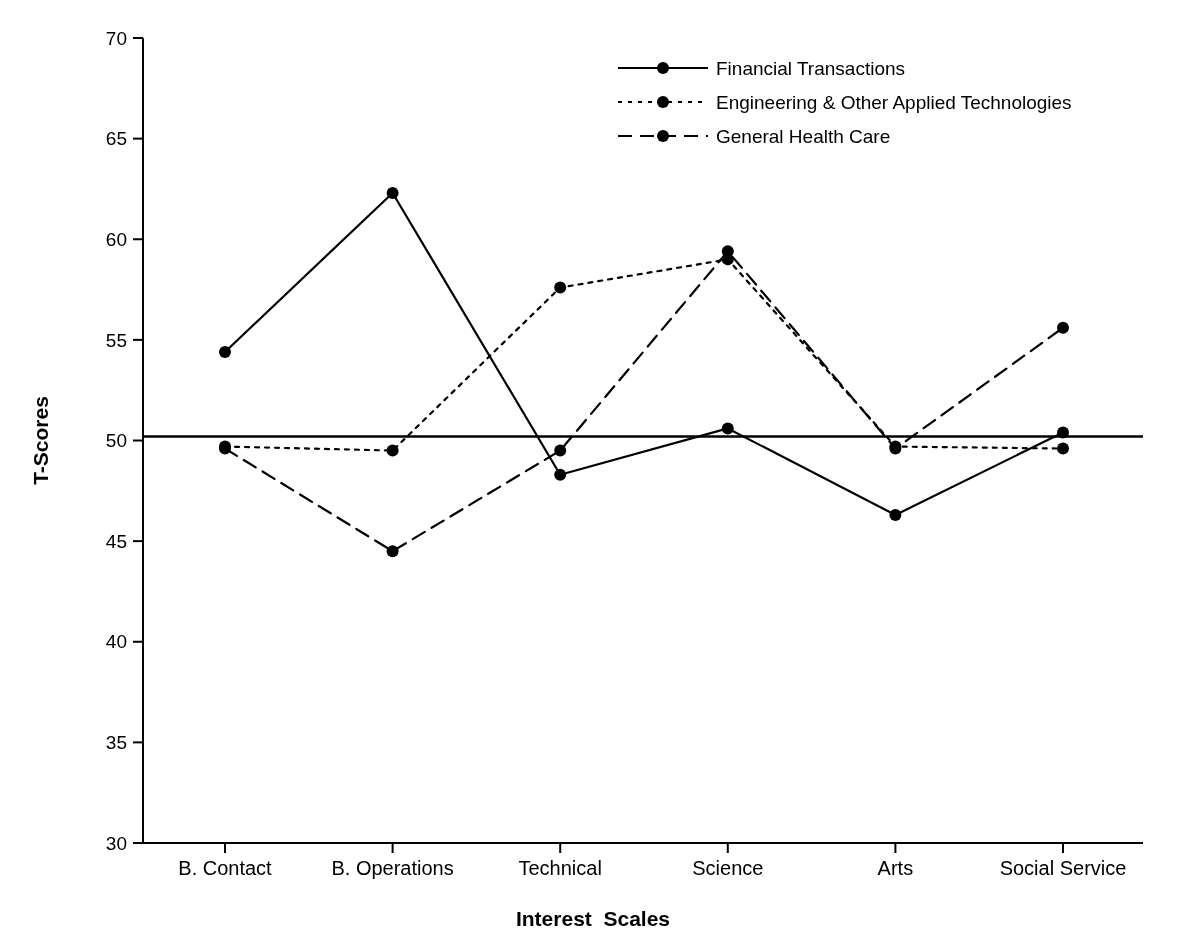 The image size is (1197, 948). What do you see at coordinates (894, 102) in the screenshot?
I see `legend-label: Engineering & Other Applied Technologies` at bounding box center [894, 102].